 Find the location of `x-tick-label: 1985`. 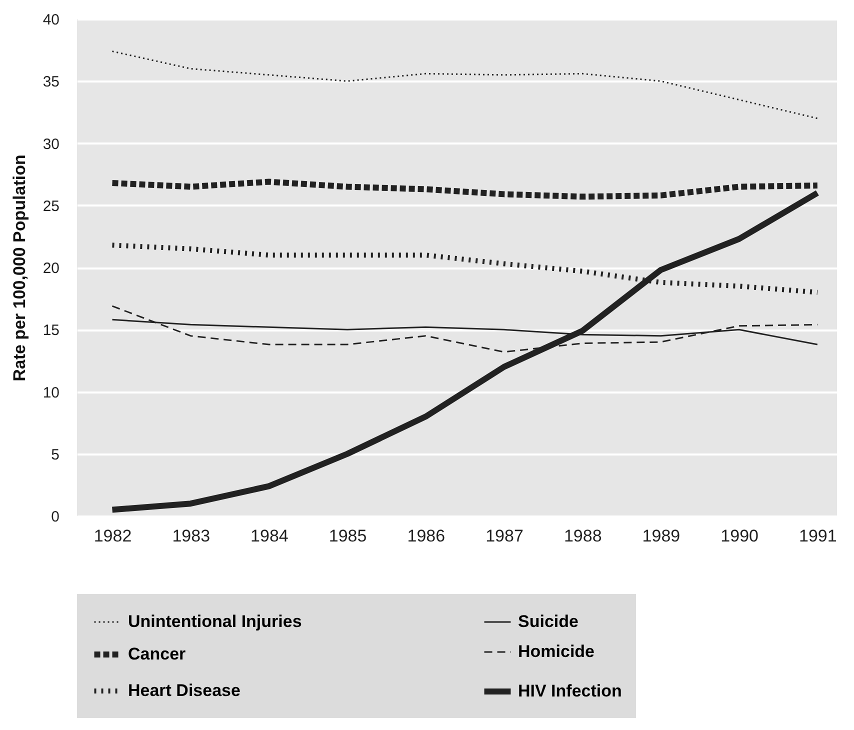

x-tick-label: 1985 is located at coordinates (347, 536).